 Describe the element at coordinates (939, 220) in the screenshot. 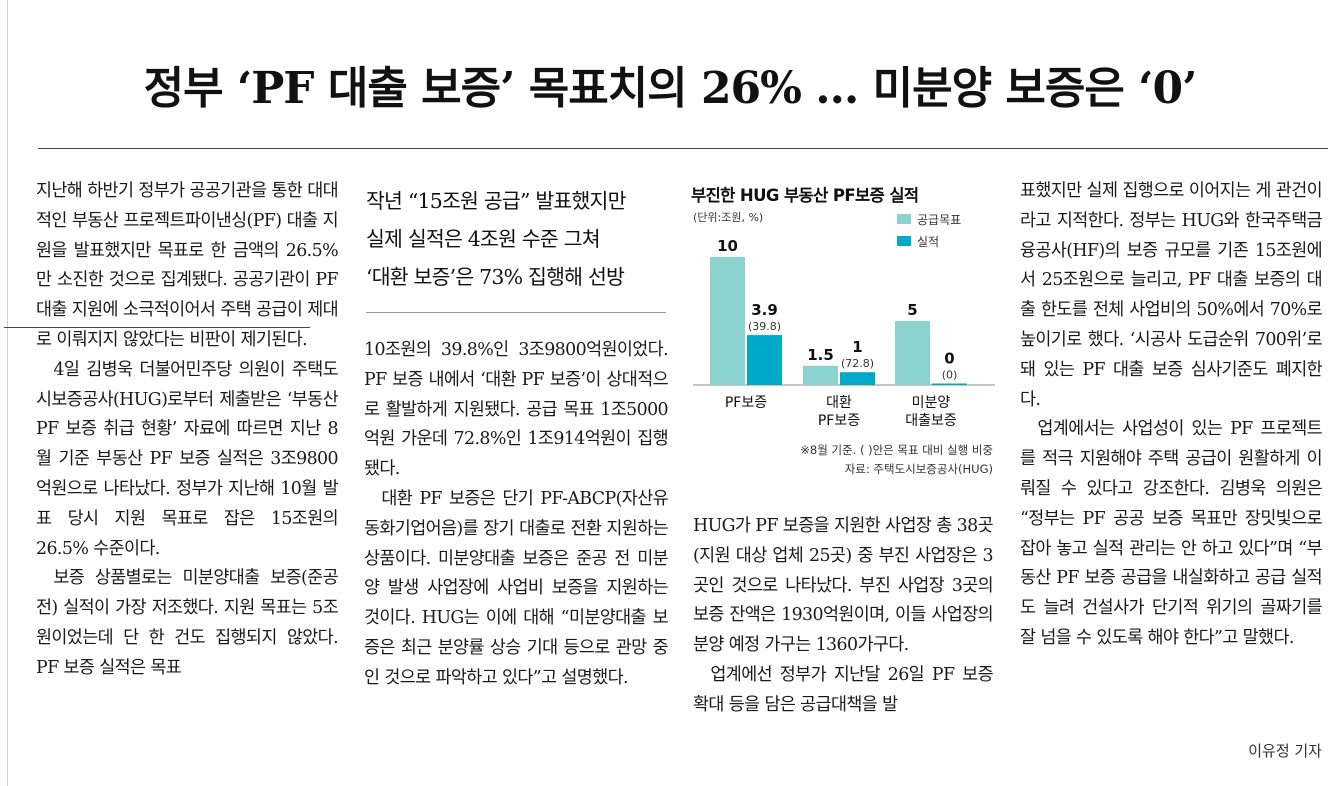

I see `legend-label: 공급목표` at that location.